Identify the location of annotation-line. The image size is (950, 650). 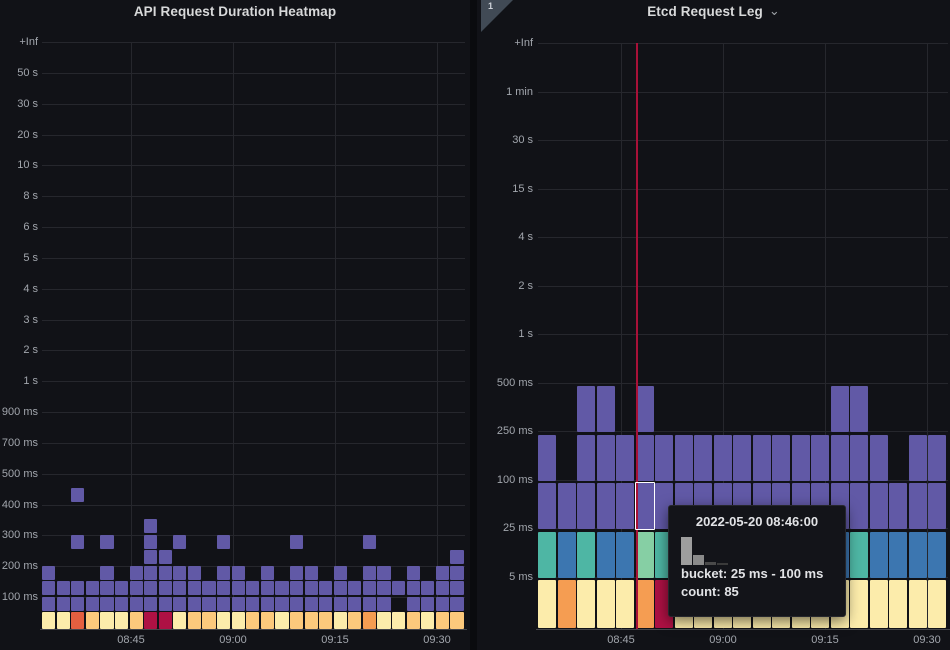
(637, 336).